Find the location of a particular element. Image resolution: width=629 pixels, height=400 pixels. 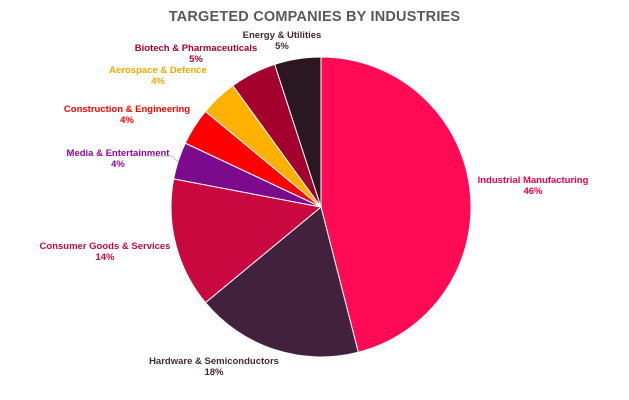

leader-line-media-and-entertainment is located at coordinates (164, 159).